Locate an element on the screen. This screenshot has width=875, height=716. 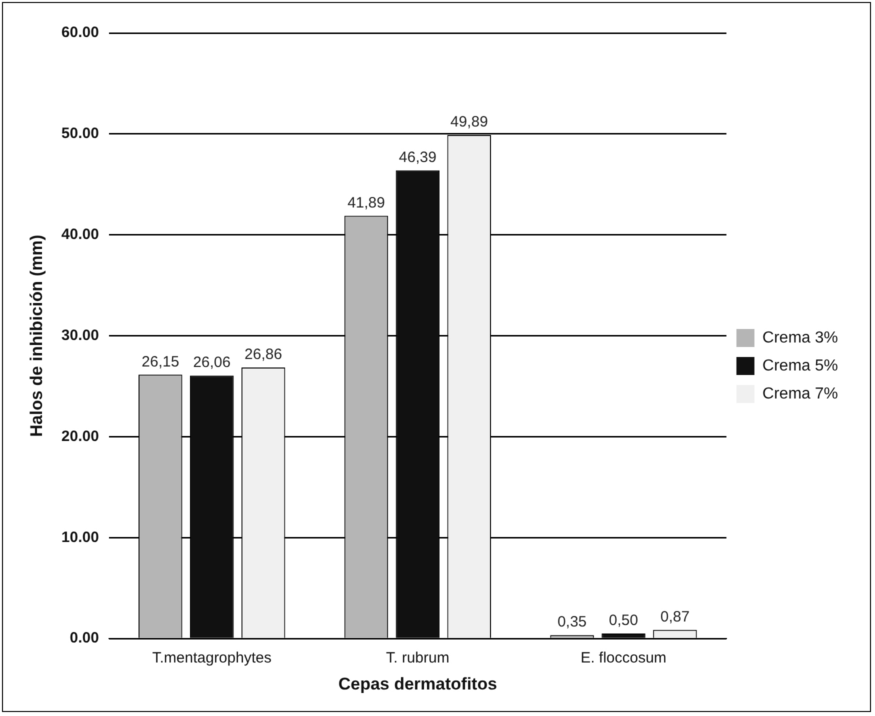
y-tick-label: 50.00 is located at coordinates (80, 133).